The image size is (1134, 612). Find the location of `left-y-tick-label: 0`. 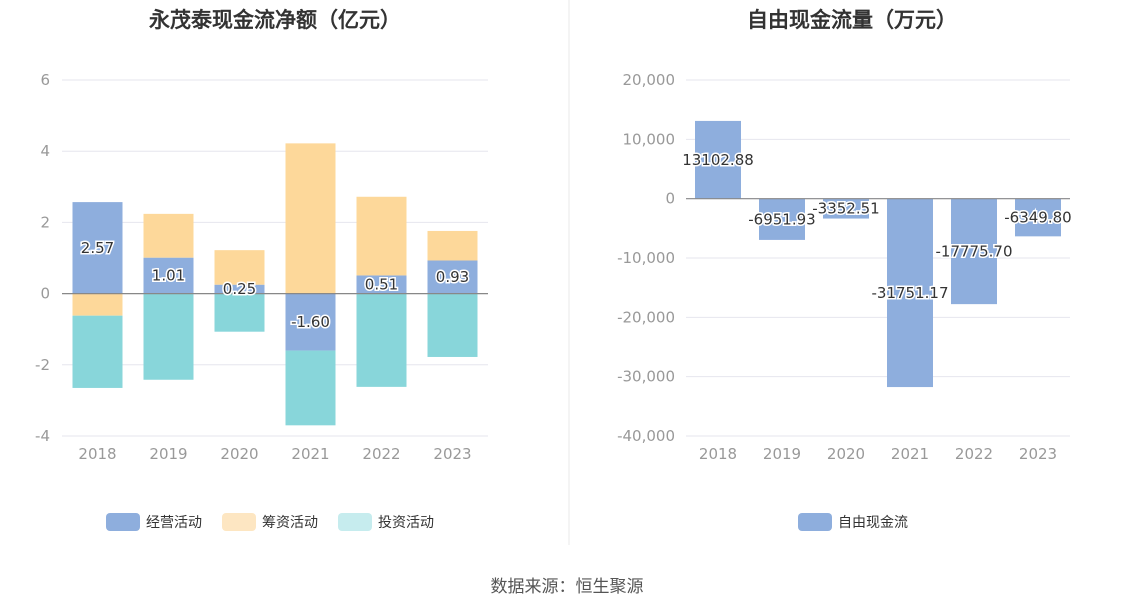

left-y-tick-label: 0 is located at coordinates (45, 294).